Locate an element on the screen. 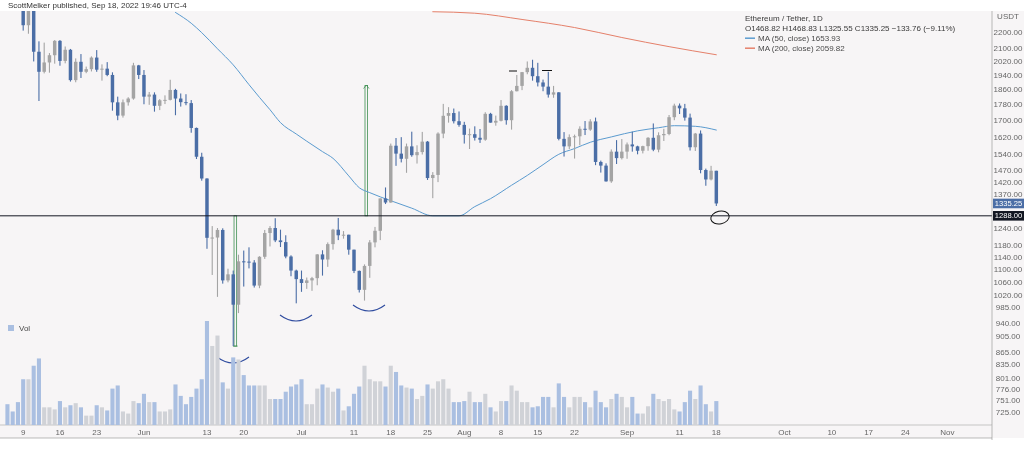  y-tick-label: 1240.00 is located at coordinates (1008, 229).